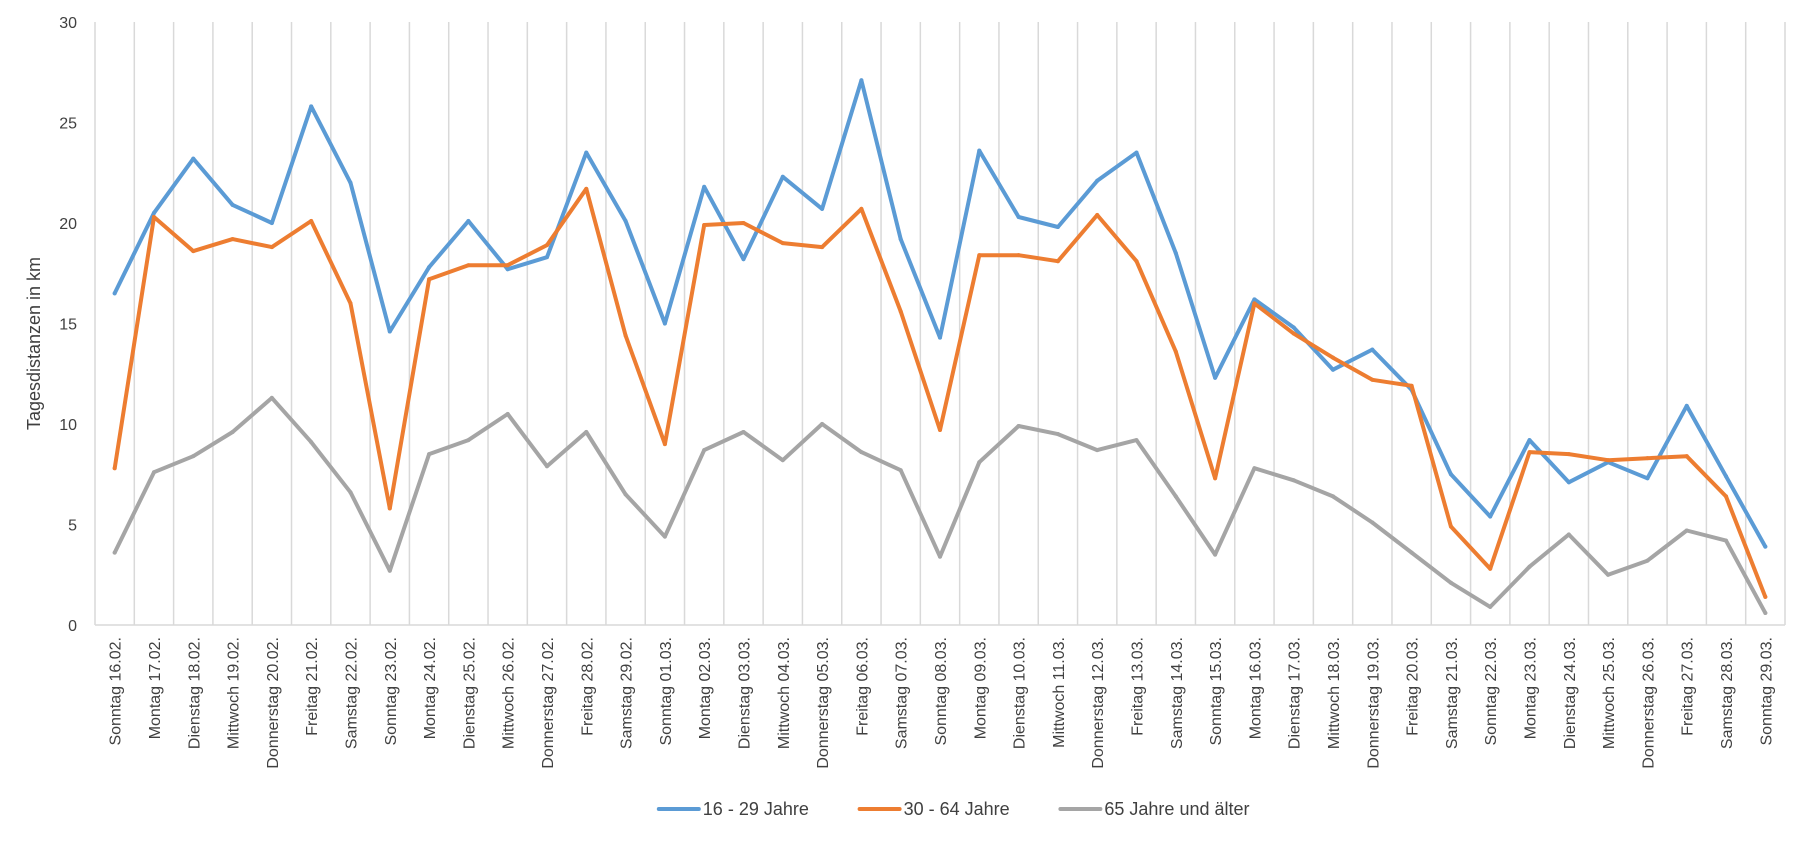  Describe the element at coordinates (351, 693) in the screenshot. I see `x-tick-label: Samstag 22.02.` at that location.